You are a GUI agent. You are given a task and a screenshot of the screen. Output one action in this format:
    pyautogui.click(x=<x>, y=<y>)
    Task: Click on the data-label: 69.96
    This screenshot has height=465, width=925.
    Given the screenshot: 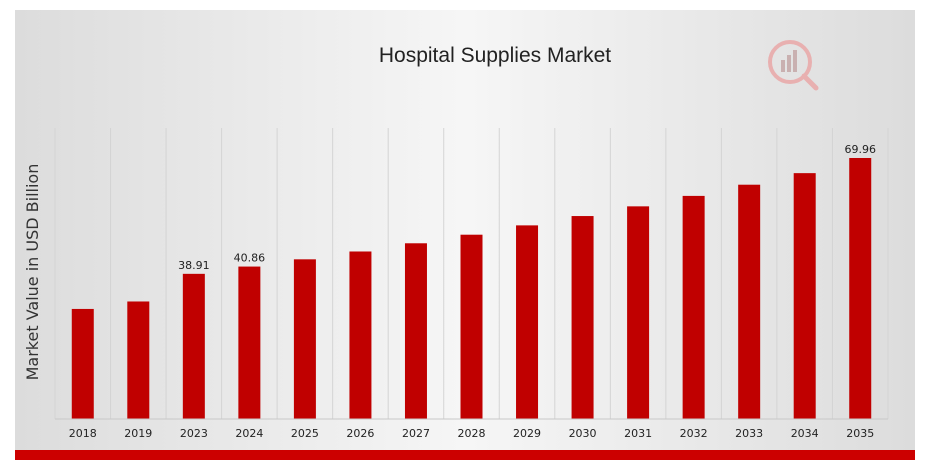 What is the action you would take?
    pyautogui.click(x=860, y=149)
    